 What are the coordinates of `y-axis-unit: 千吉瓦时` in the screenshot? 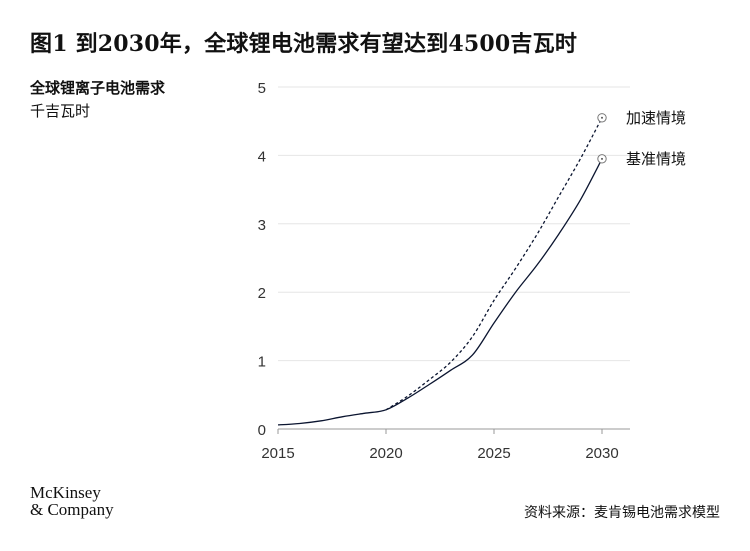 It's located at (60, 111).